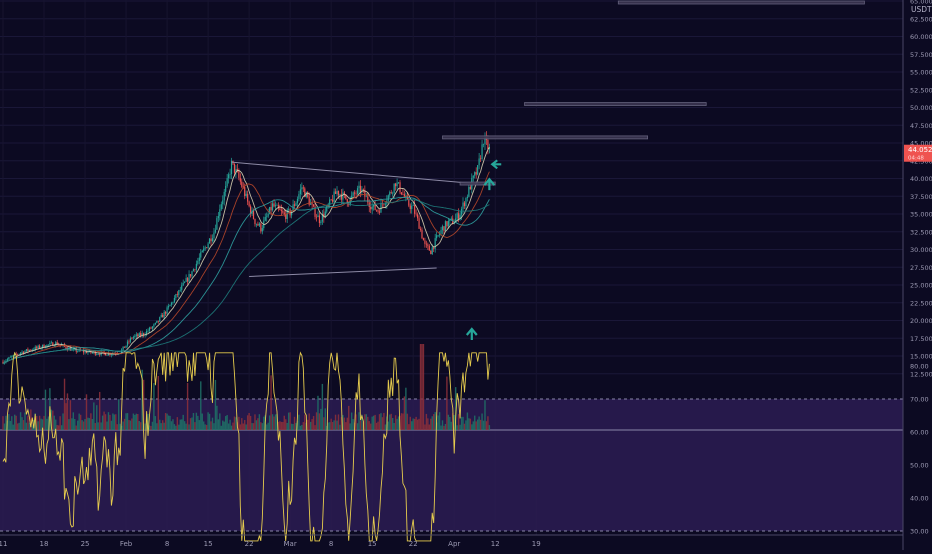 Image resolution: width=932 pixels, height=554 pixels. What do you see at coordinates (921, 321) in the screenshot?
I see `y-tick-label: 20.000` at bounding box center [921, 321].